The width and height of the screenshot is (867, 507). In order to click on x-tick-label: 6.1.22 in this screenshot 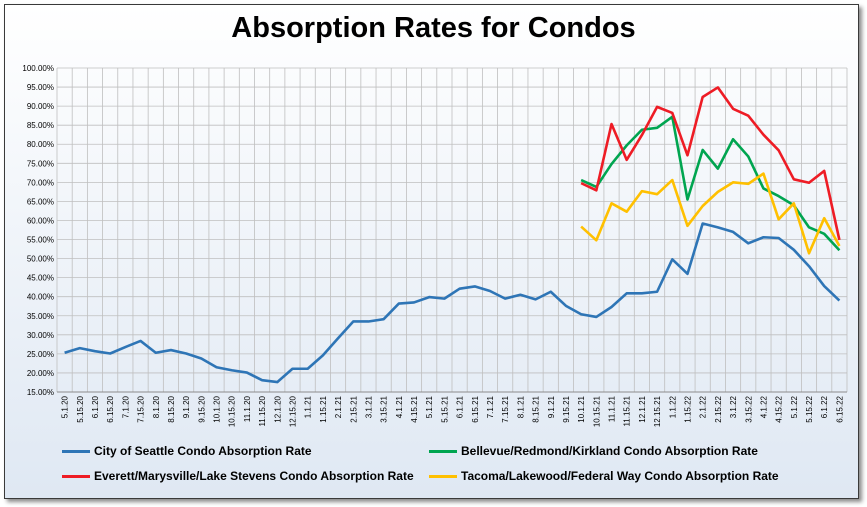, I will do `click(824, 406)`.